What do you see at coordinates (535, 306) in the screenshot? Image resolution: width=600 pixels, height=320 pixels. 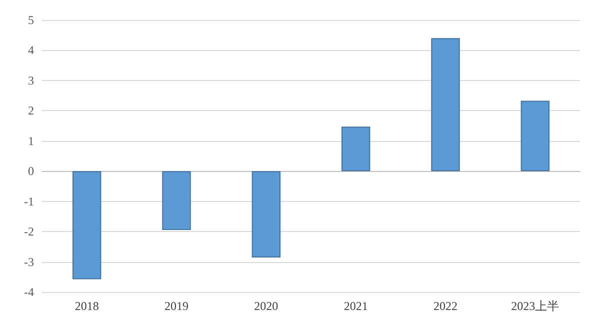 I see `x-tick-label: 2023上半` at bounding box center [535, 306].